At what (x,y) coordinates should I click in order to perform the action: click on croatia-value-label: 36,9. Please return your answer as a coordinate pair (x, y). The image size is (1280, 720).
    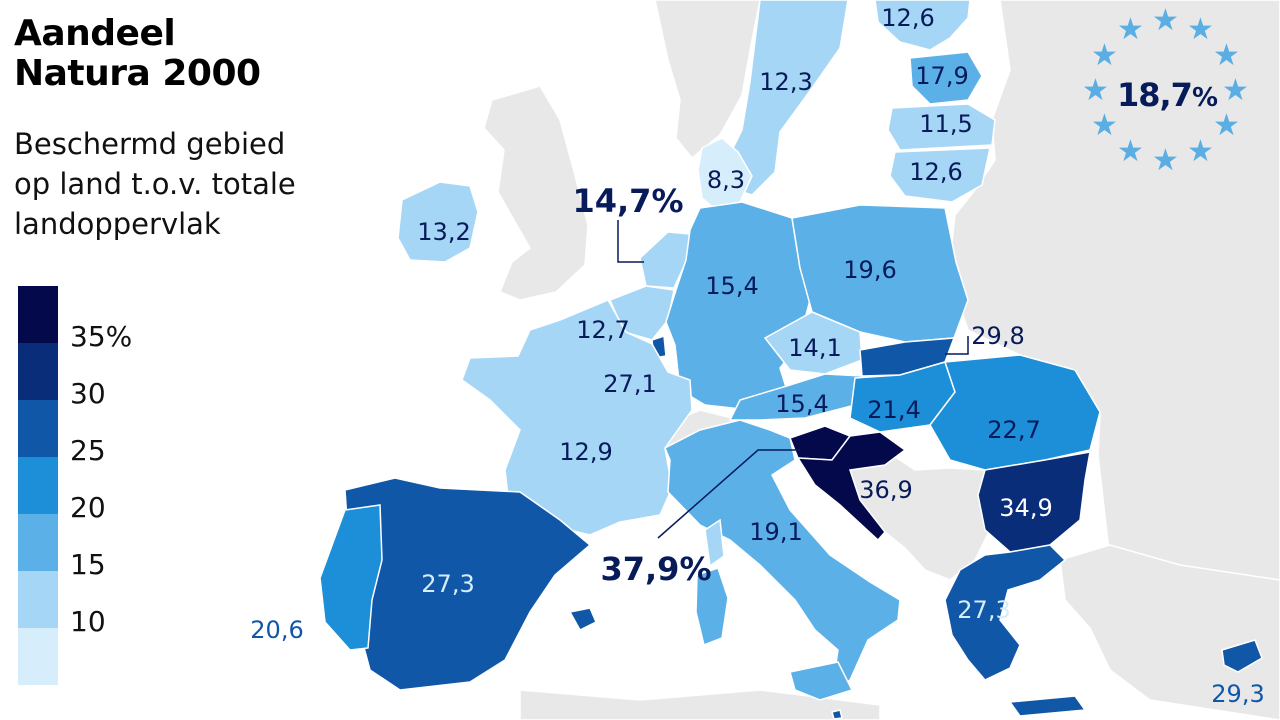
    Looking at the image, I should click on (885, 490).